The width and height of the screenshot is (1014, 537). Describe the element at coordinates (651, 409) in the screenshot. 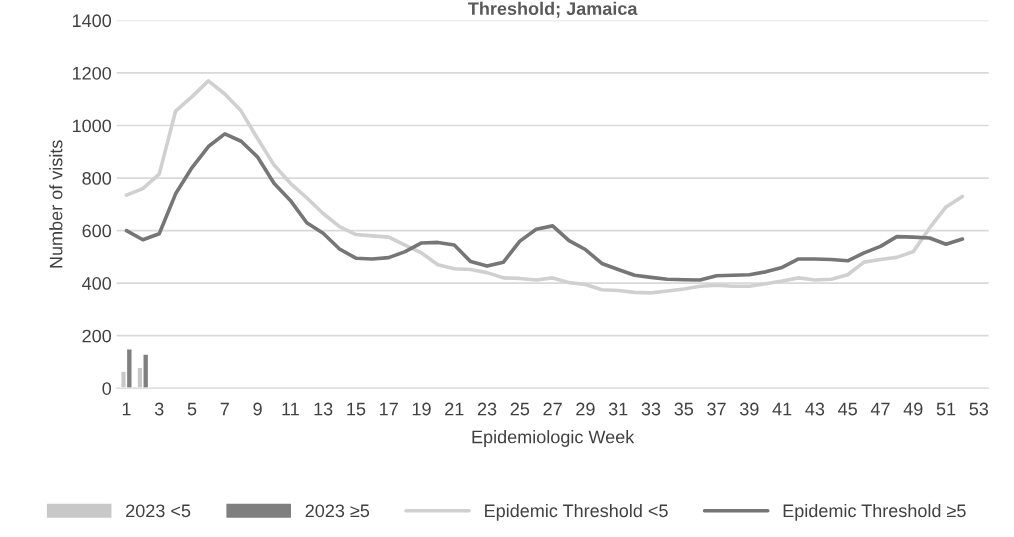

I see `x-tick-label: 33` at that location.